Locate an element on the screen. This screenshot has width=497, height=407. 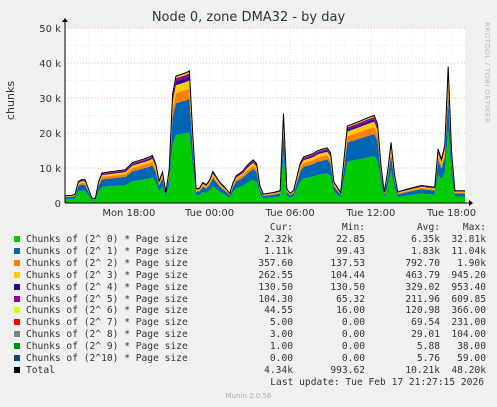
legend-value-min: 16.00 is located at coordinates (350, 311).